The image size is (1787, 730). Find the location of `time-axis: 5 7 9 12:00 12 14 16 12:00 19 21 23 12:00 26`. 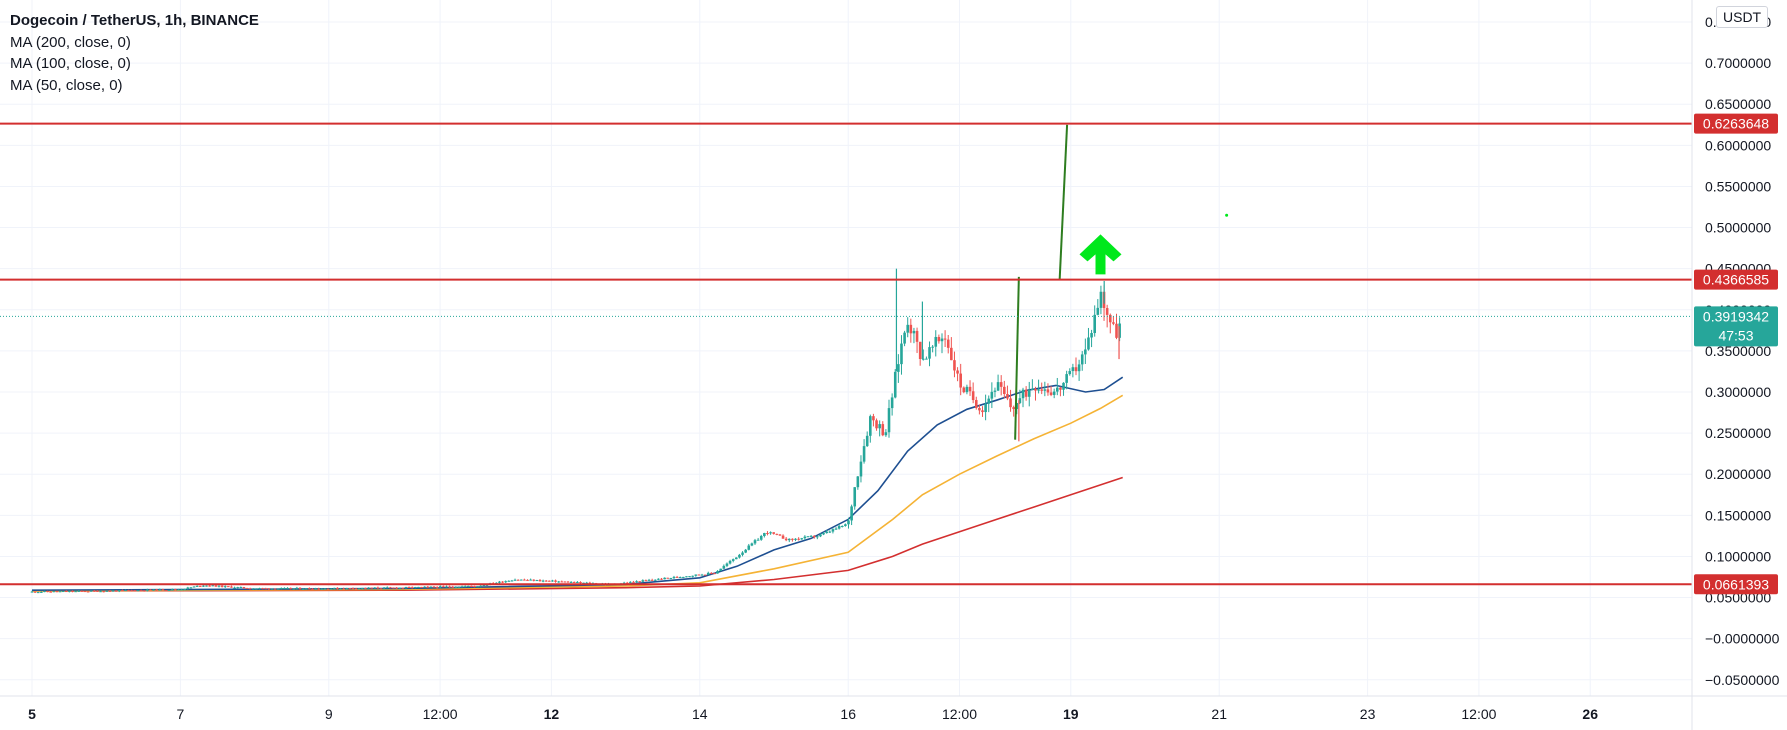

time-axis: 5 7 9 12:00 12 14 16 12:00 19 21 23 12:00 26 is located at coordinates (813, 714).